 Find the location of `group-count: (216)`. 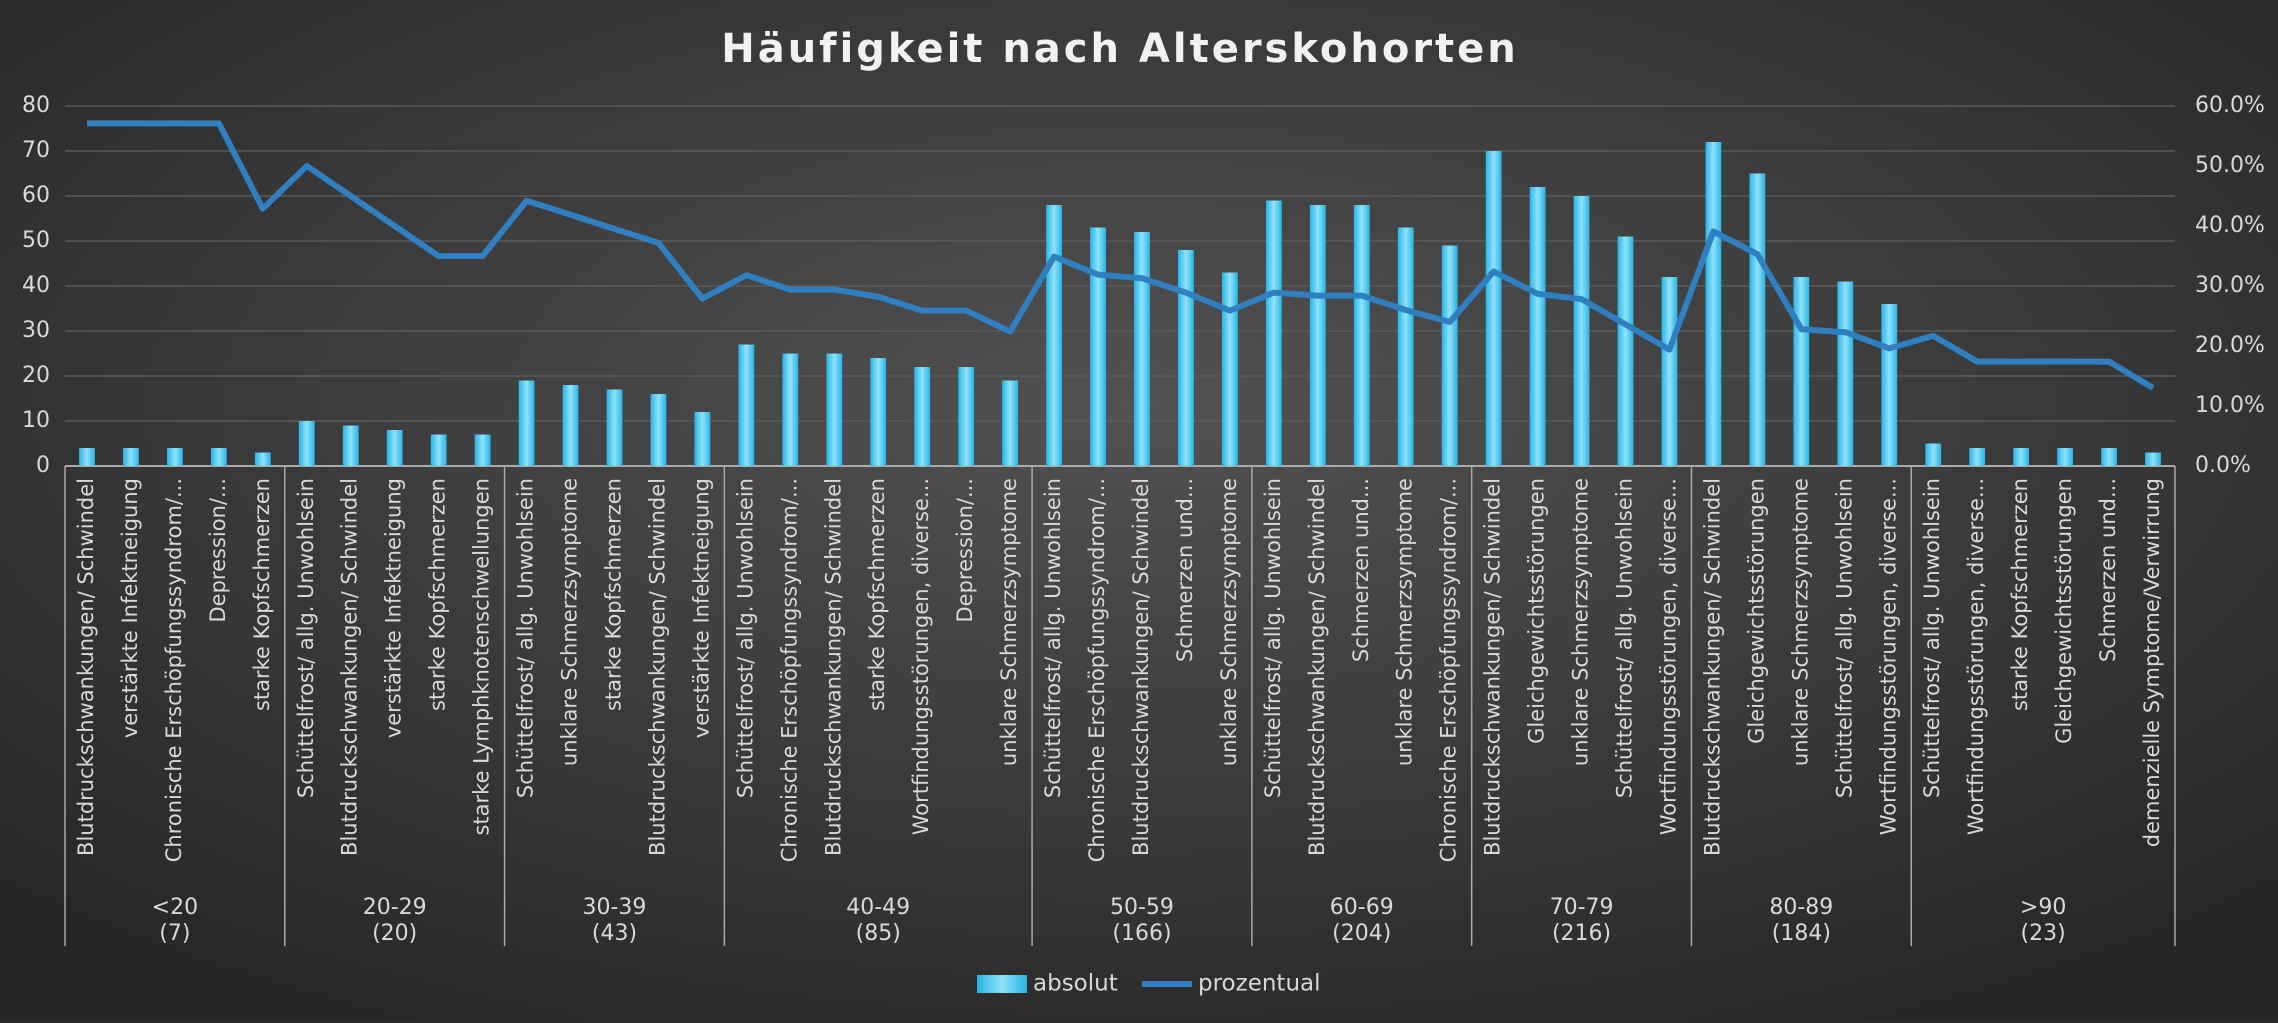

group-count: (216) is located at coordinates (1581, 933).